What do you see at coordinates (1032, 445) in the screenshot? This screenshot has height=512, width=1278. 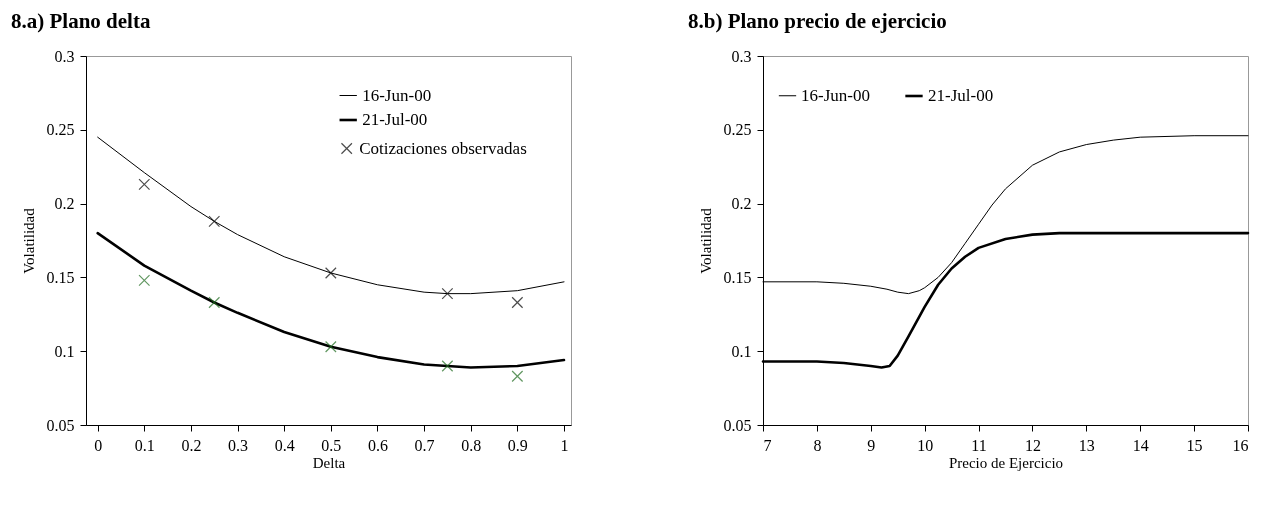 I see `x-tick-label: 12` at bounding box center [1032, 445].